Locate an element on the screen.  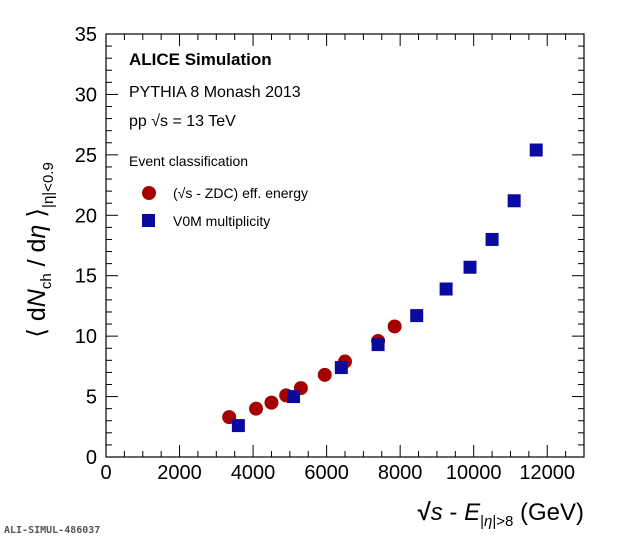
y-tick-label: 0 is located at coordinates (91, 458).